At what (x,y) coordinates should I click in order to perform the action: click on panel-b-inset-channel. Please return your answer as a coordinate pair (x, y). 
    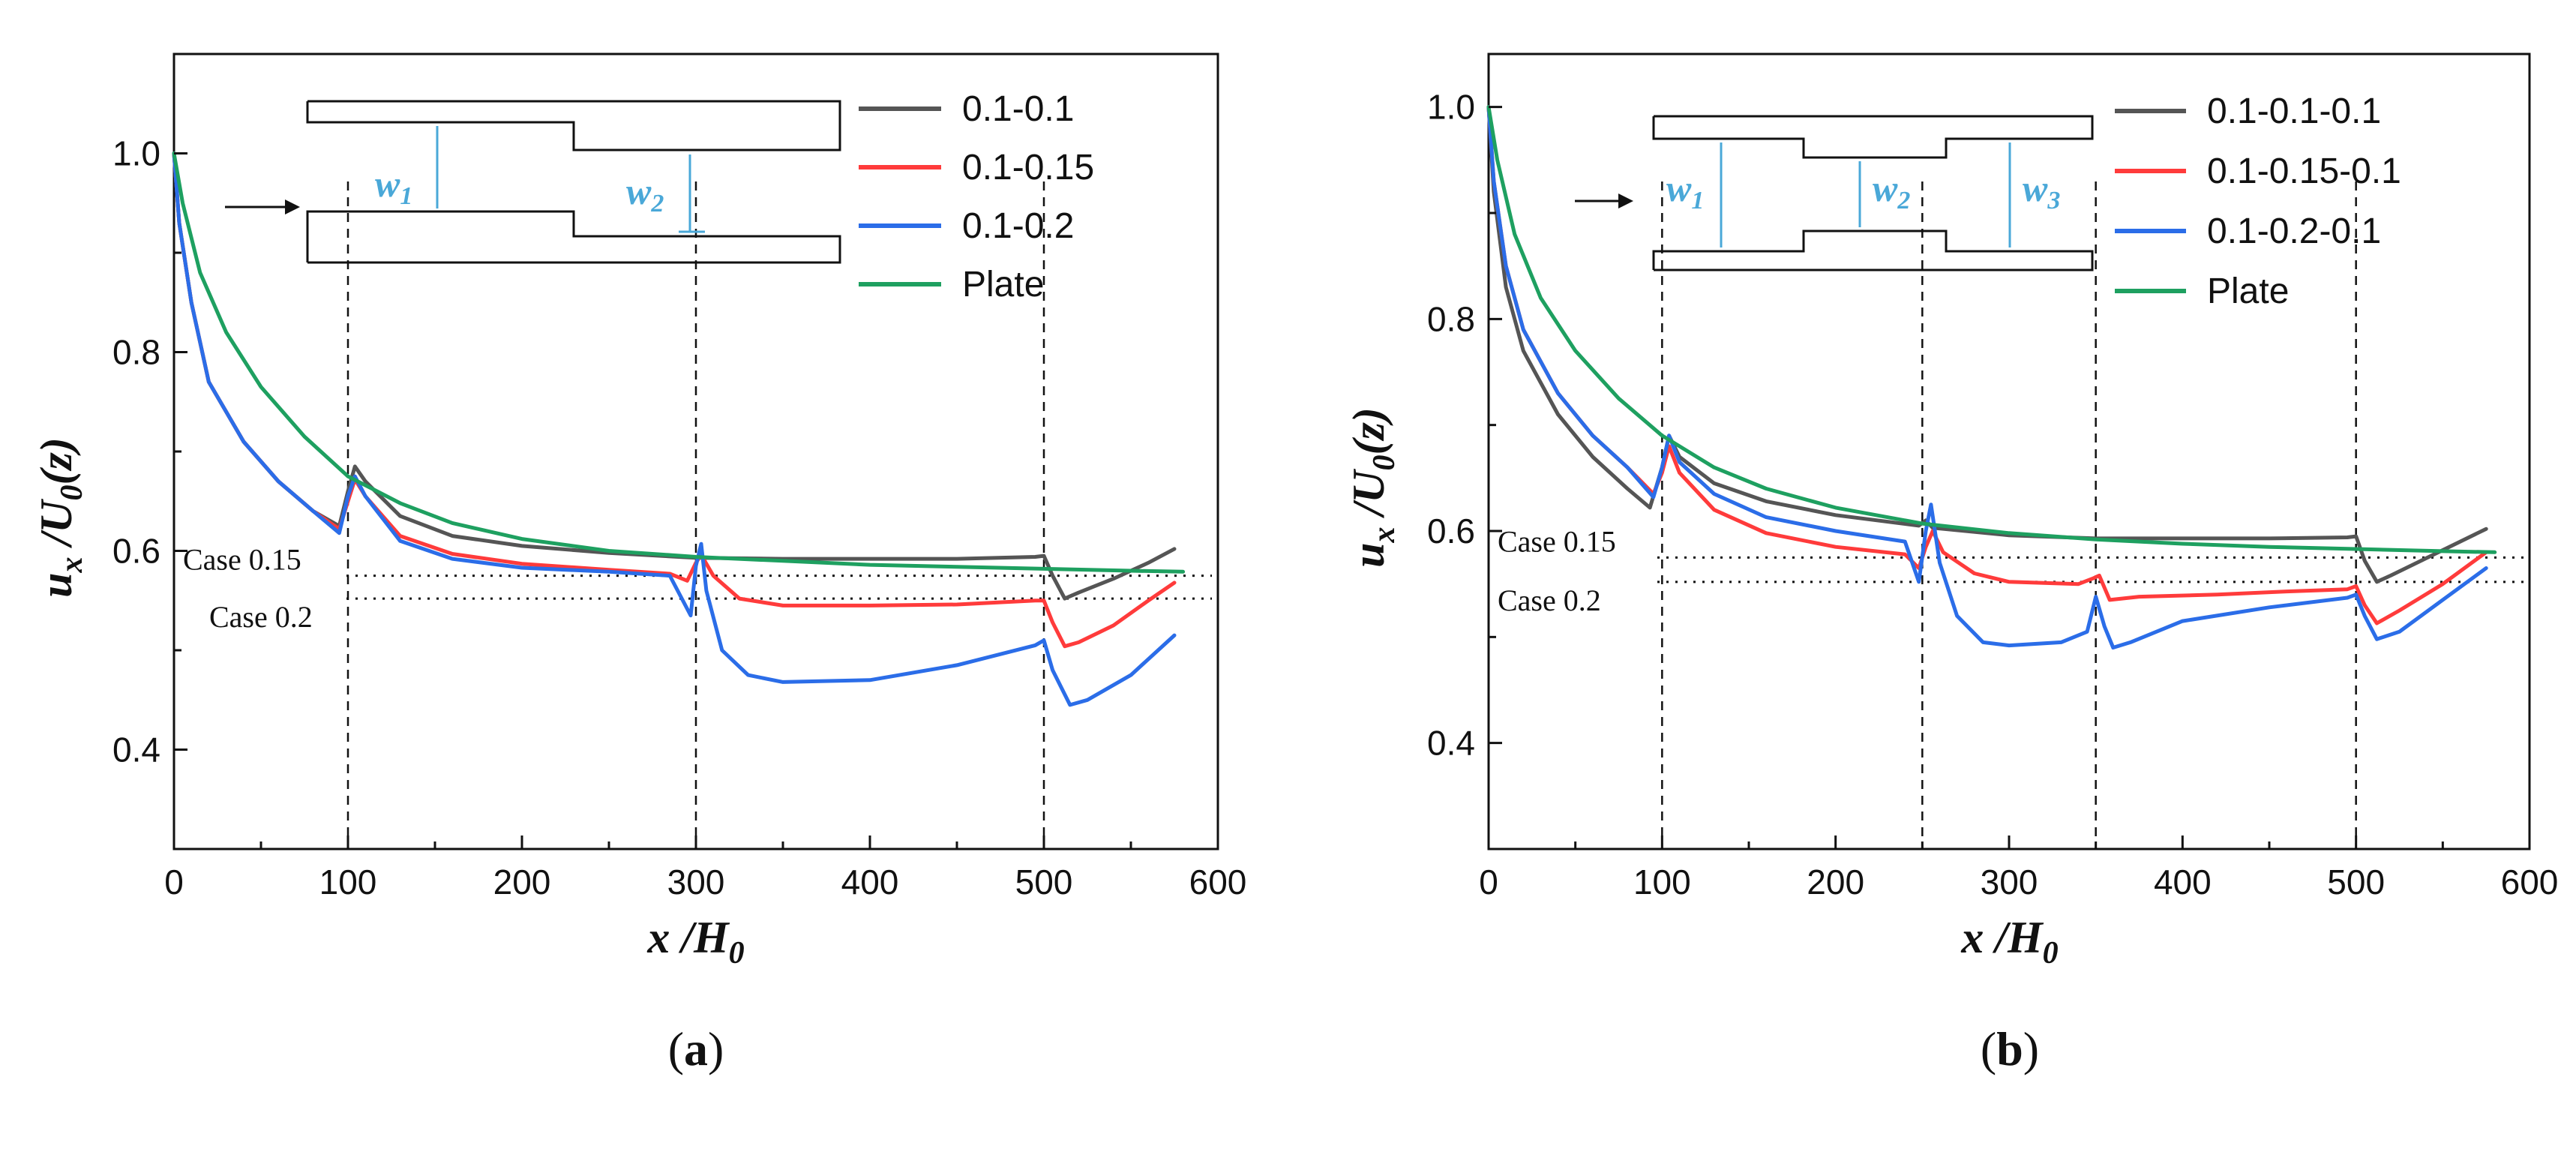
    Looking at the image, I should click on (1835, 193).